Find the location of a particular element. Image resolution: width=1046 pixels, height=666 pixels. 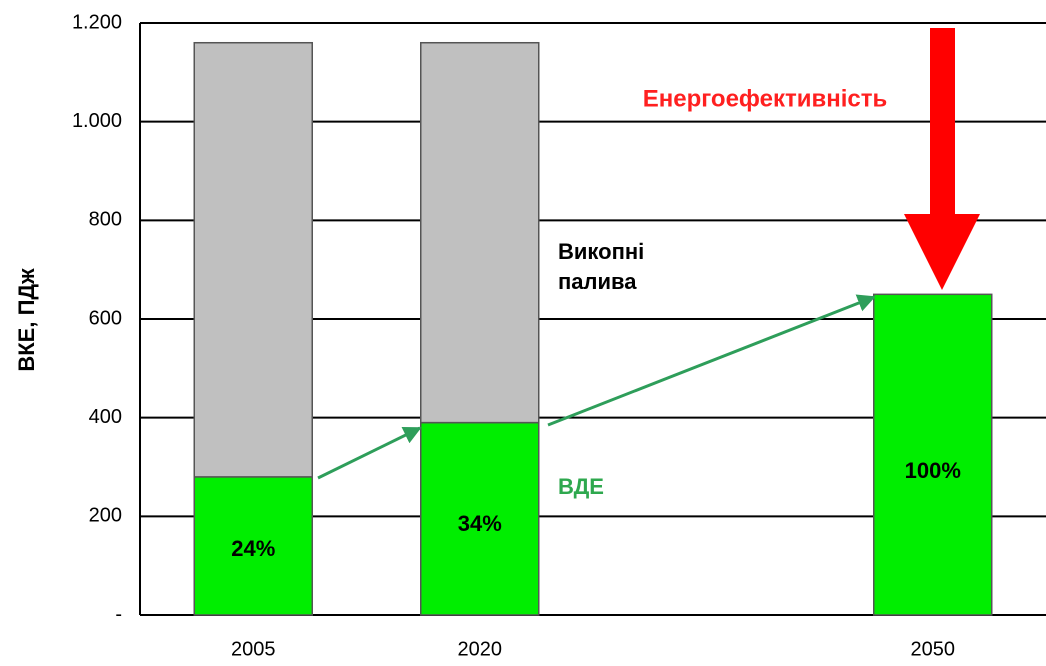

annotation: Енергоефективність is located at coordinates (765, 98).